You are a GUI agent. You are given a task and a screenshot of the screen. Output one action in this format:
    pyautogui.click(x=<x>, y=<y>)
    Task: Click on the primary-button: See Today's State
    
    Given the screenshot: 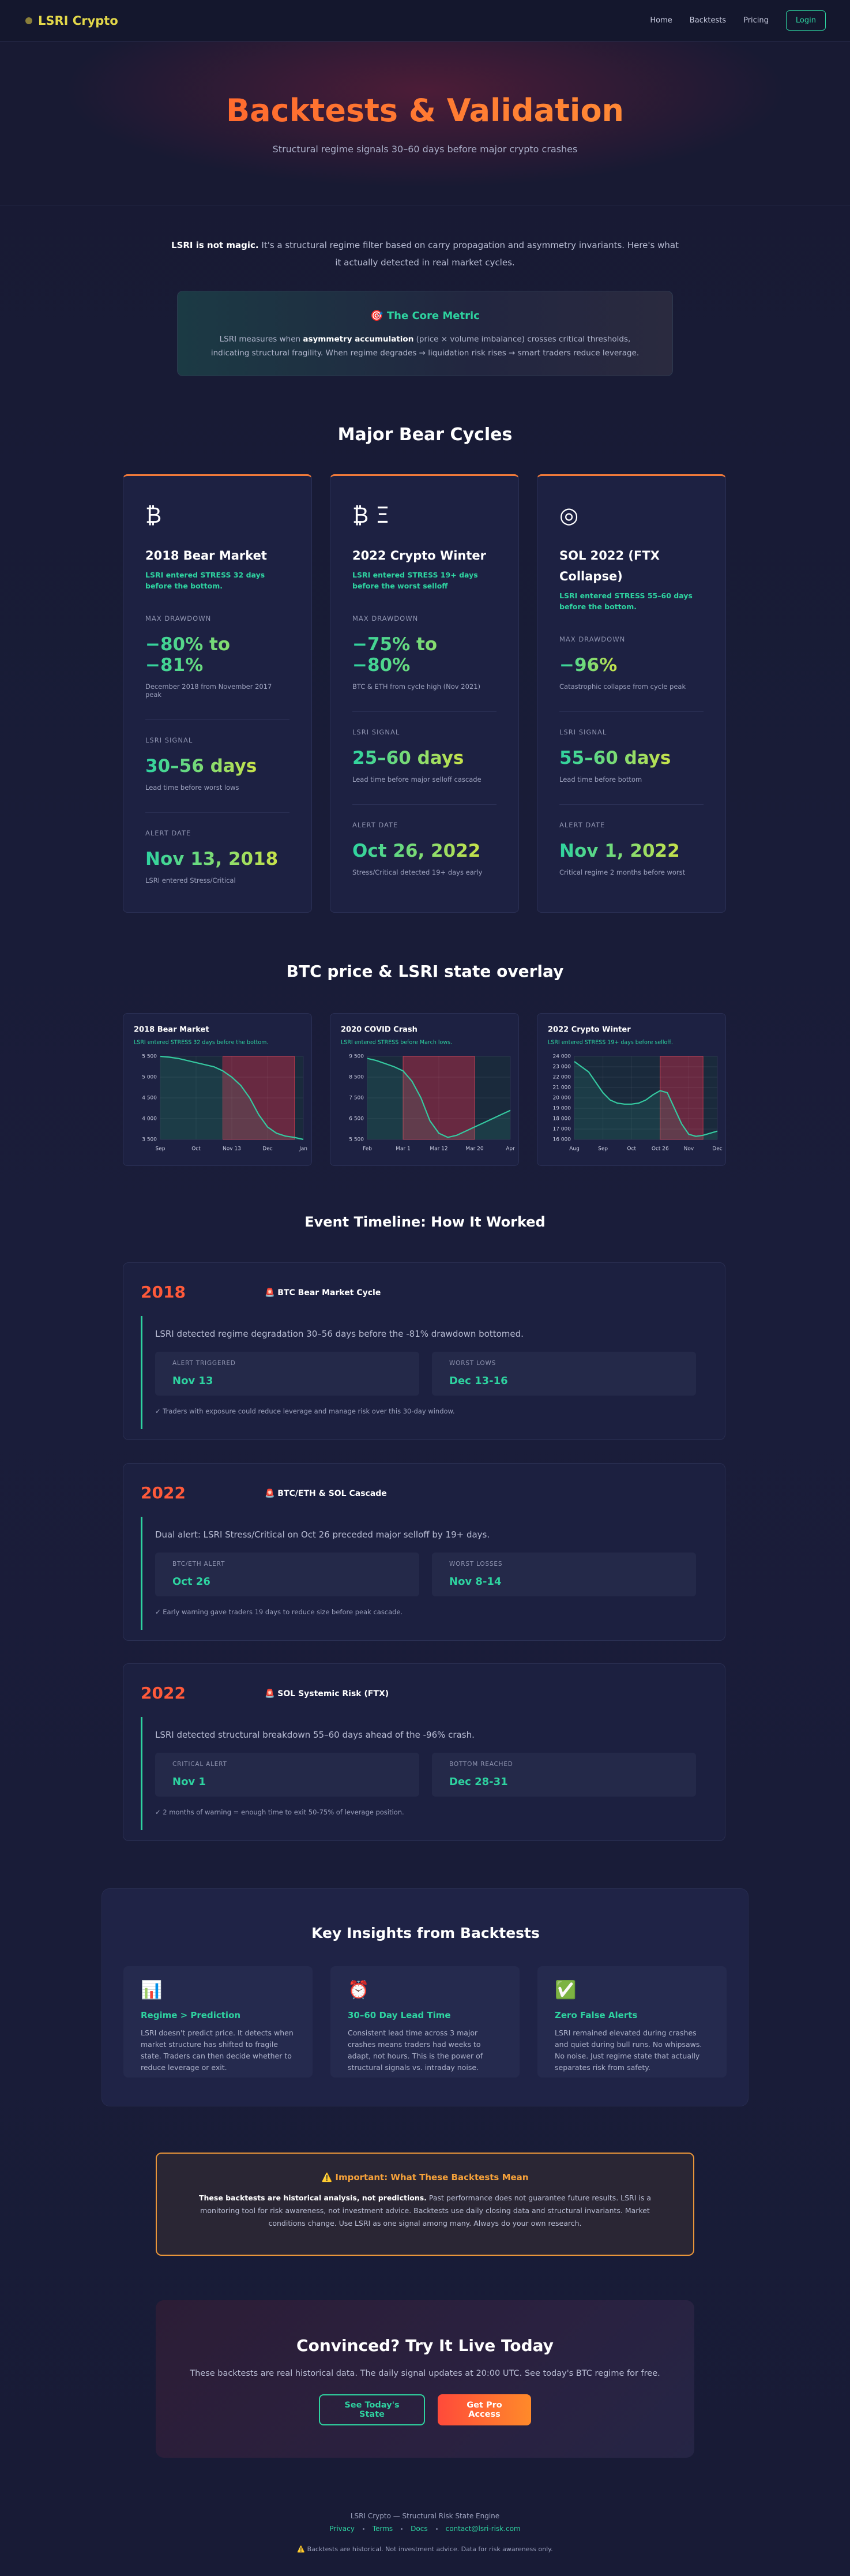 What is the action you would take?
    pyautogui.click(x=372, y=2409)
    